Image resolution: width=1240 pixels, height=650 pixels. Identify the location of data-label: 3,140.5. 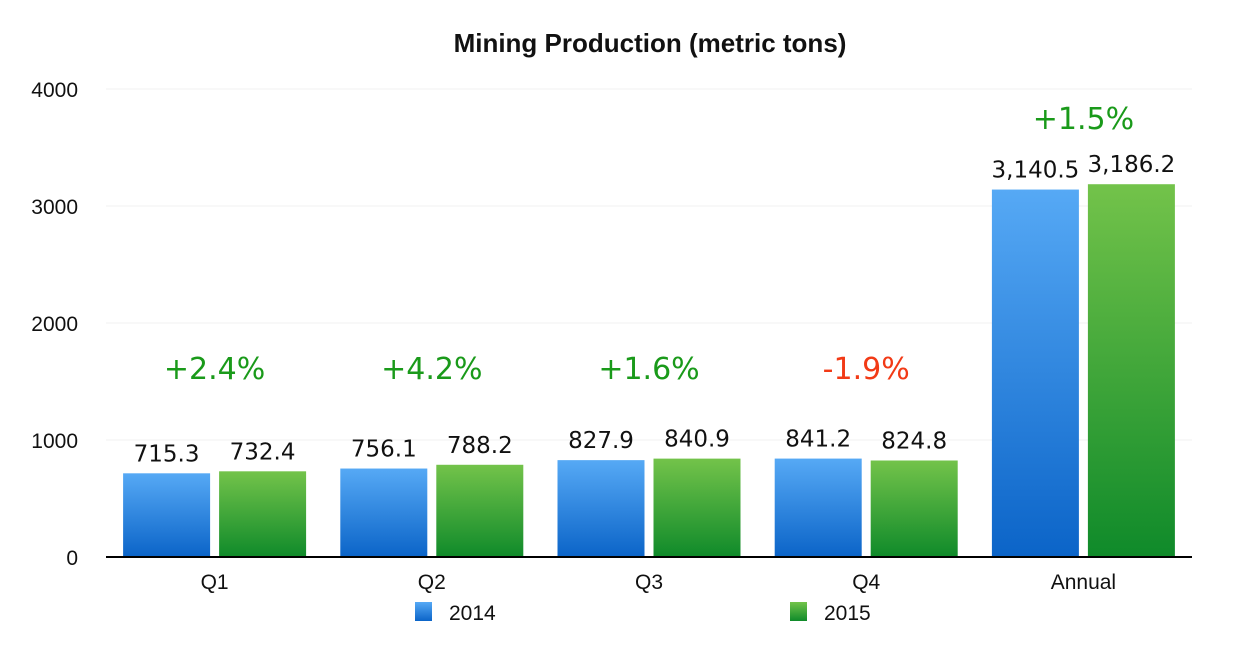
(1036, 171).